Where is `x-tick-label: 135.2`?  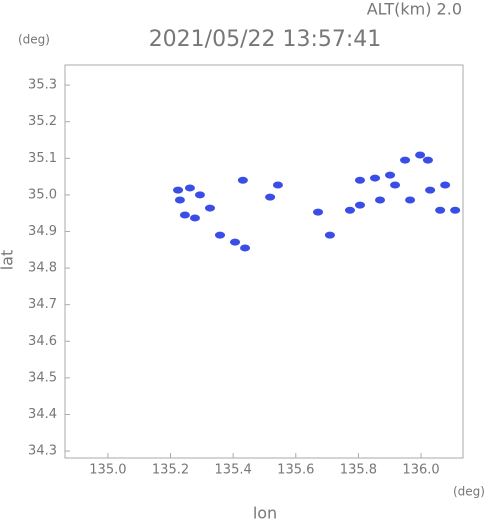
x-tick-label: 135.2 is located at coordinates (170, 470).